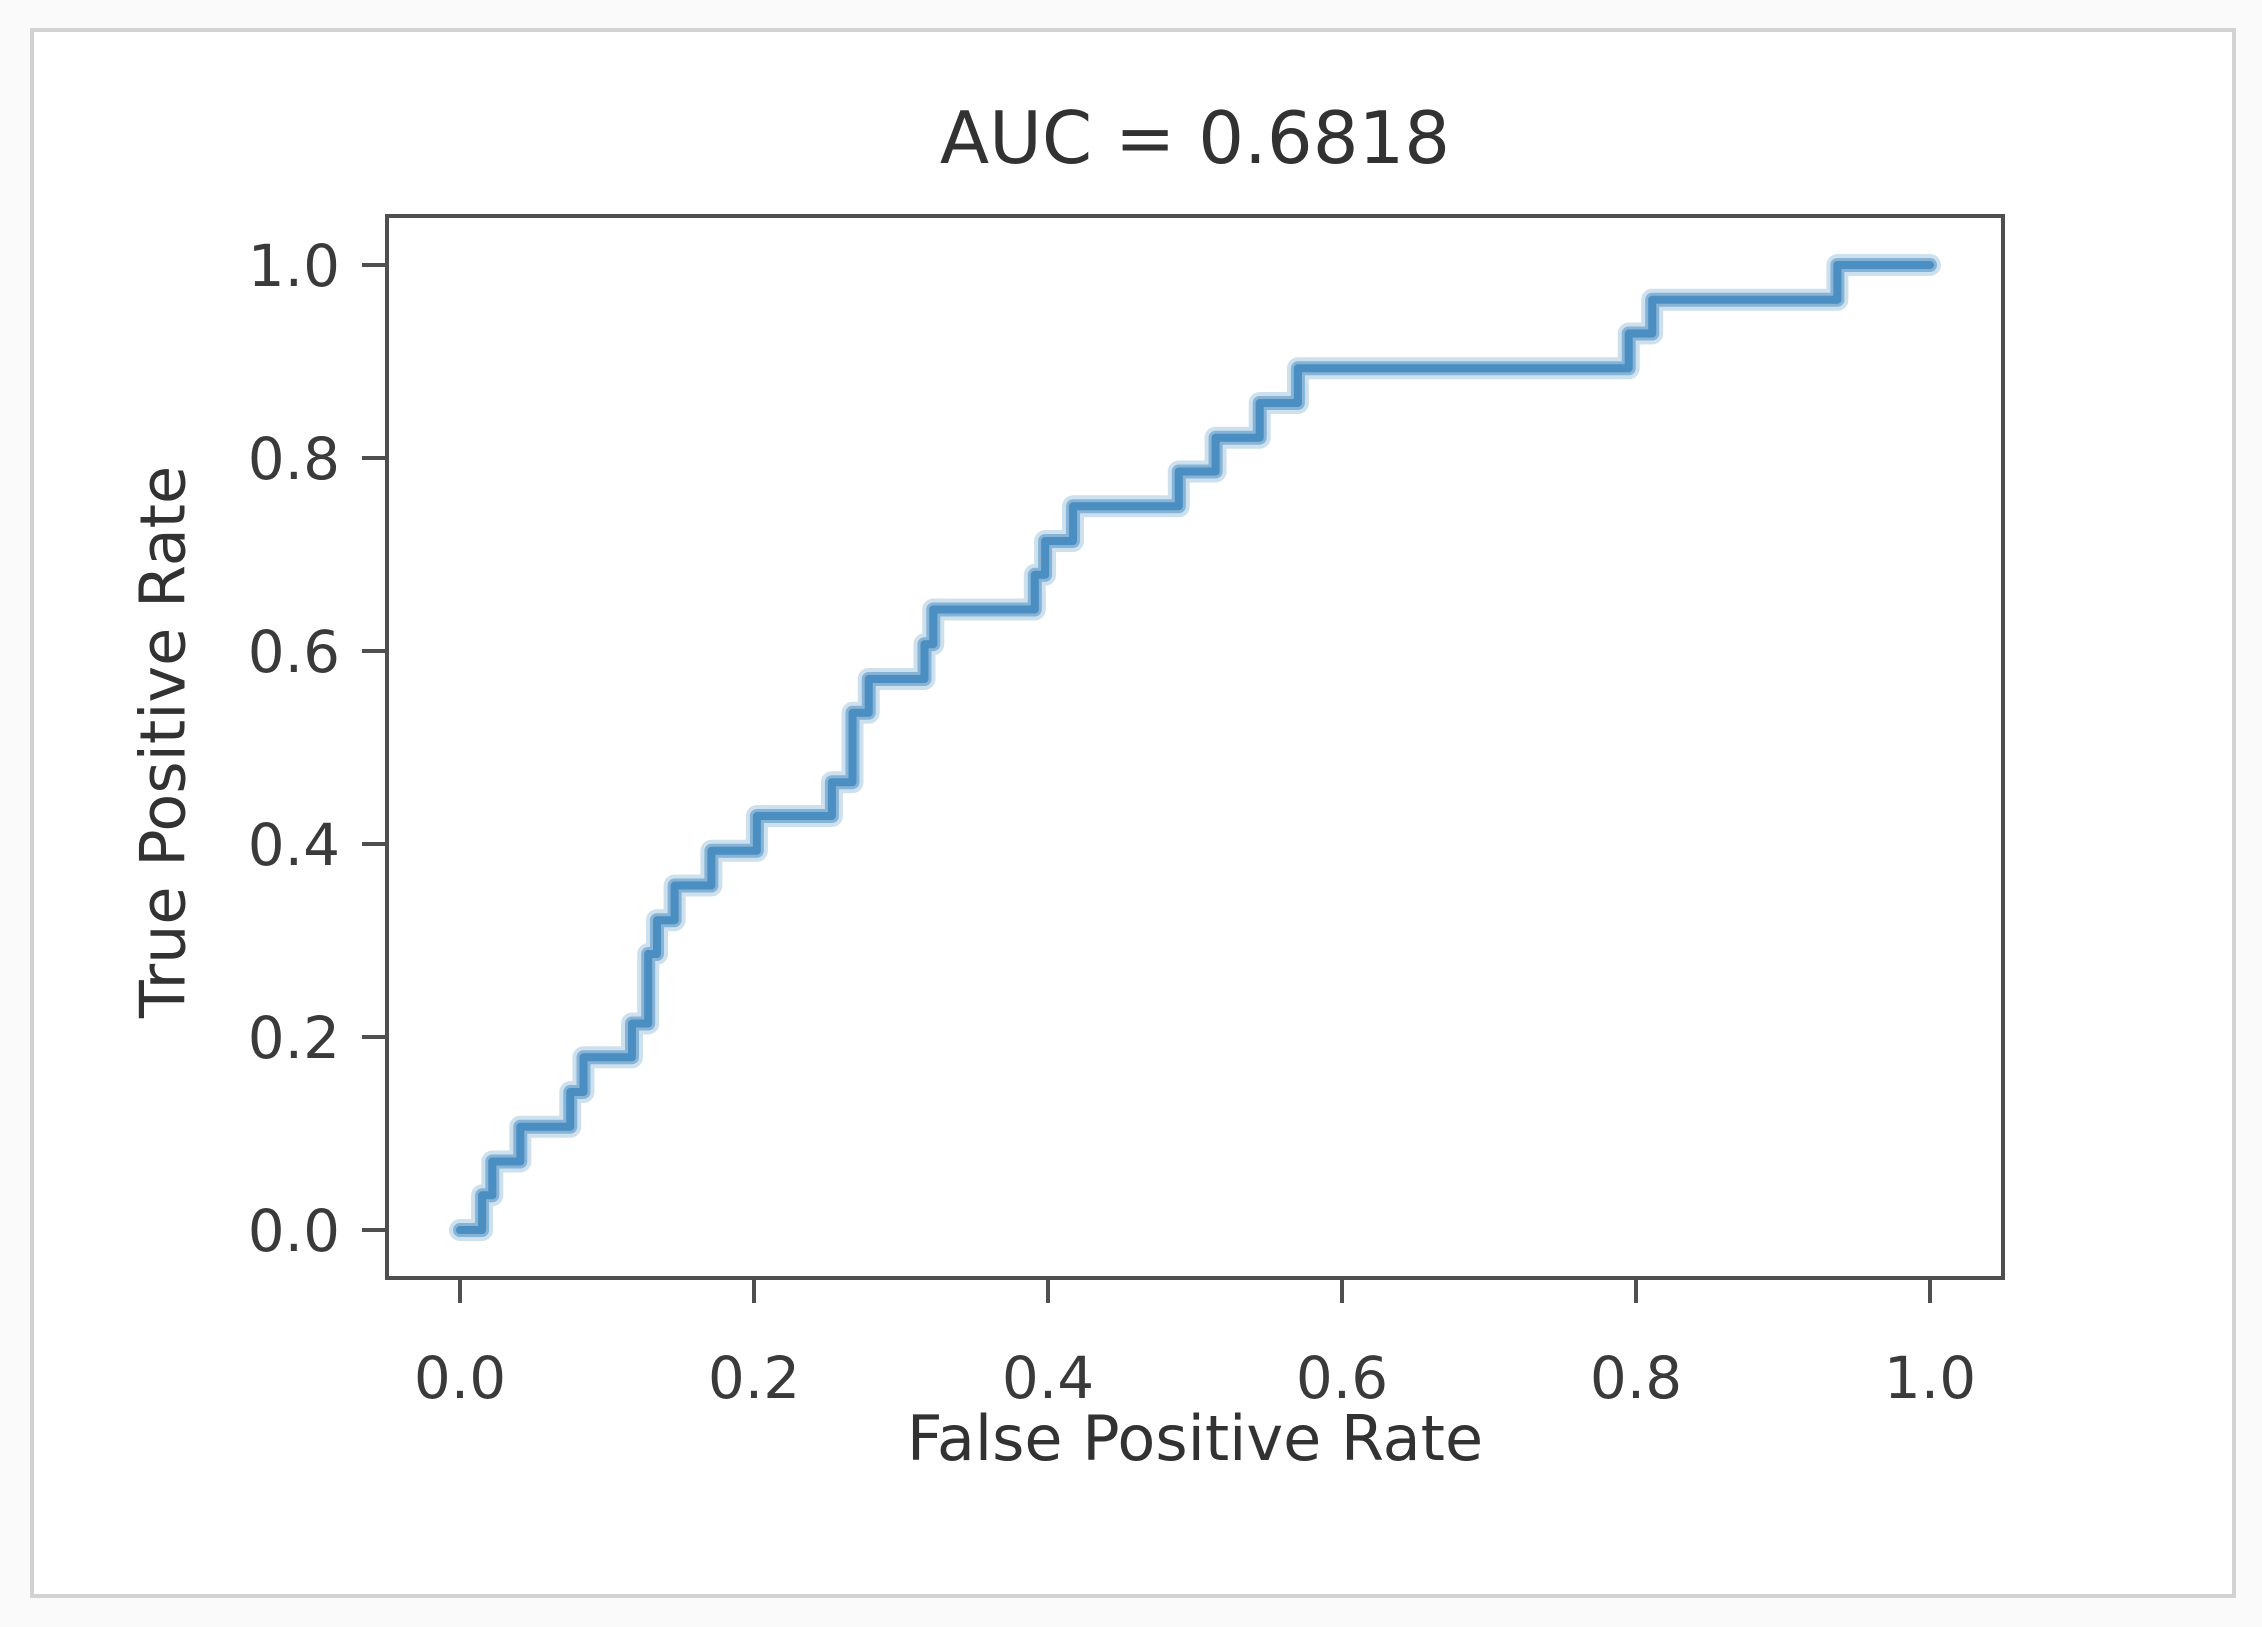  What do you see at coordinates (294, 1231) in the screenshot?
I see `y-tick-label: 0.0` at bounding box center [294, 1231].